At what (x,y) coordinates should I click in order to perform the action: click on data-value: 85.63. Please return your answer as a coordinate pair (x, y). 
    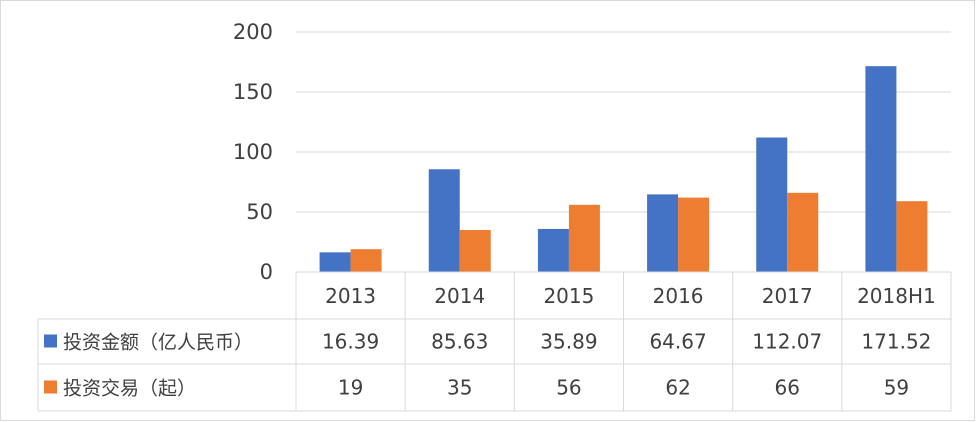
    Looking at the image, I should click on (459, 342).